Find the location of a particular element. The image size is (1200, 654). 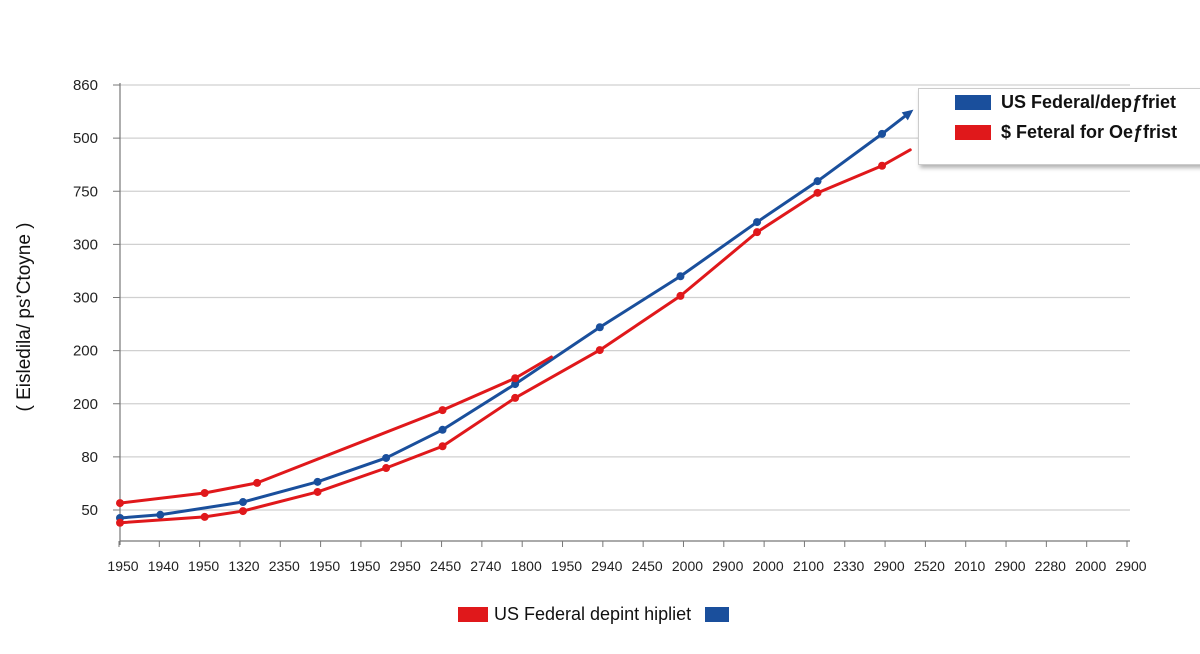

y-tick-label: 750 is located at coordinates (85, 191).